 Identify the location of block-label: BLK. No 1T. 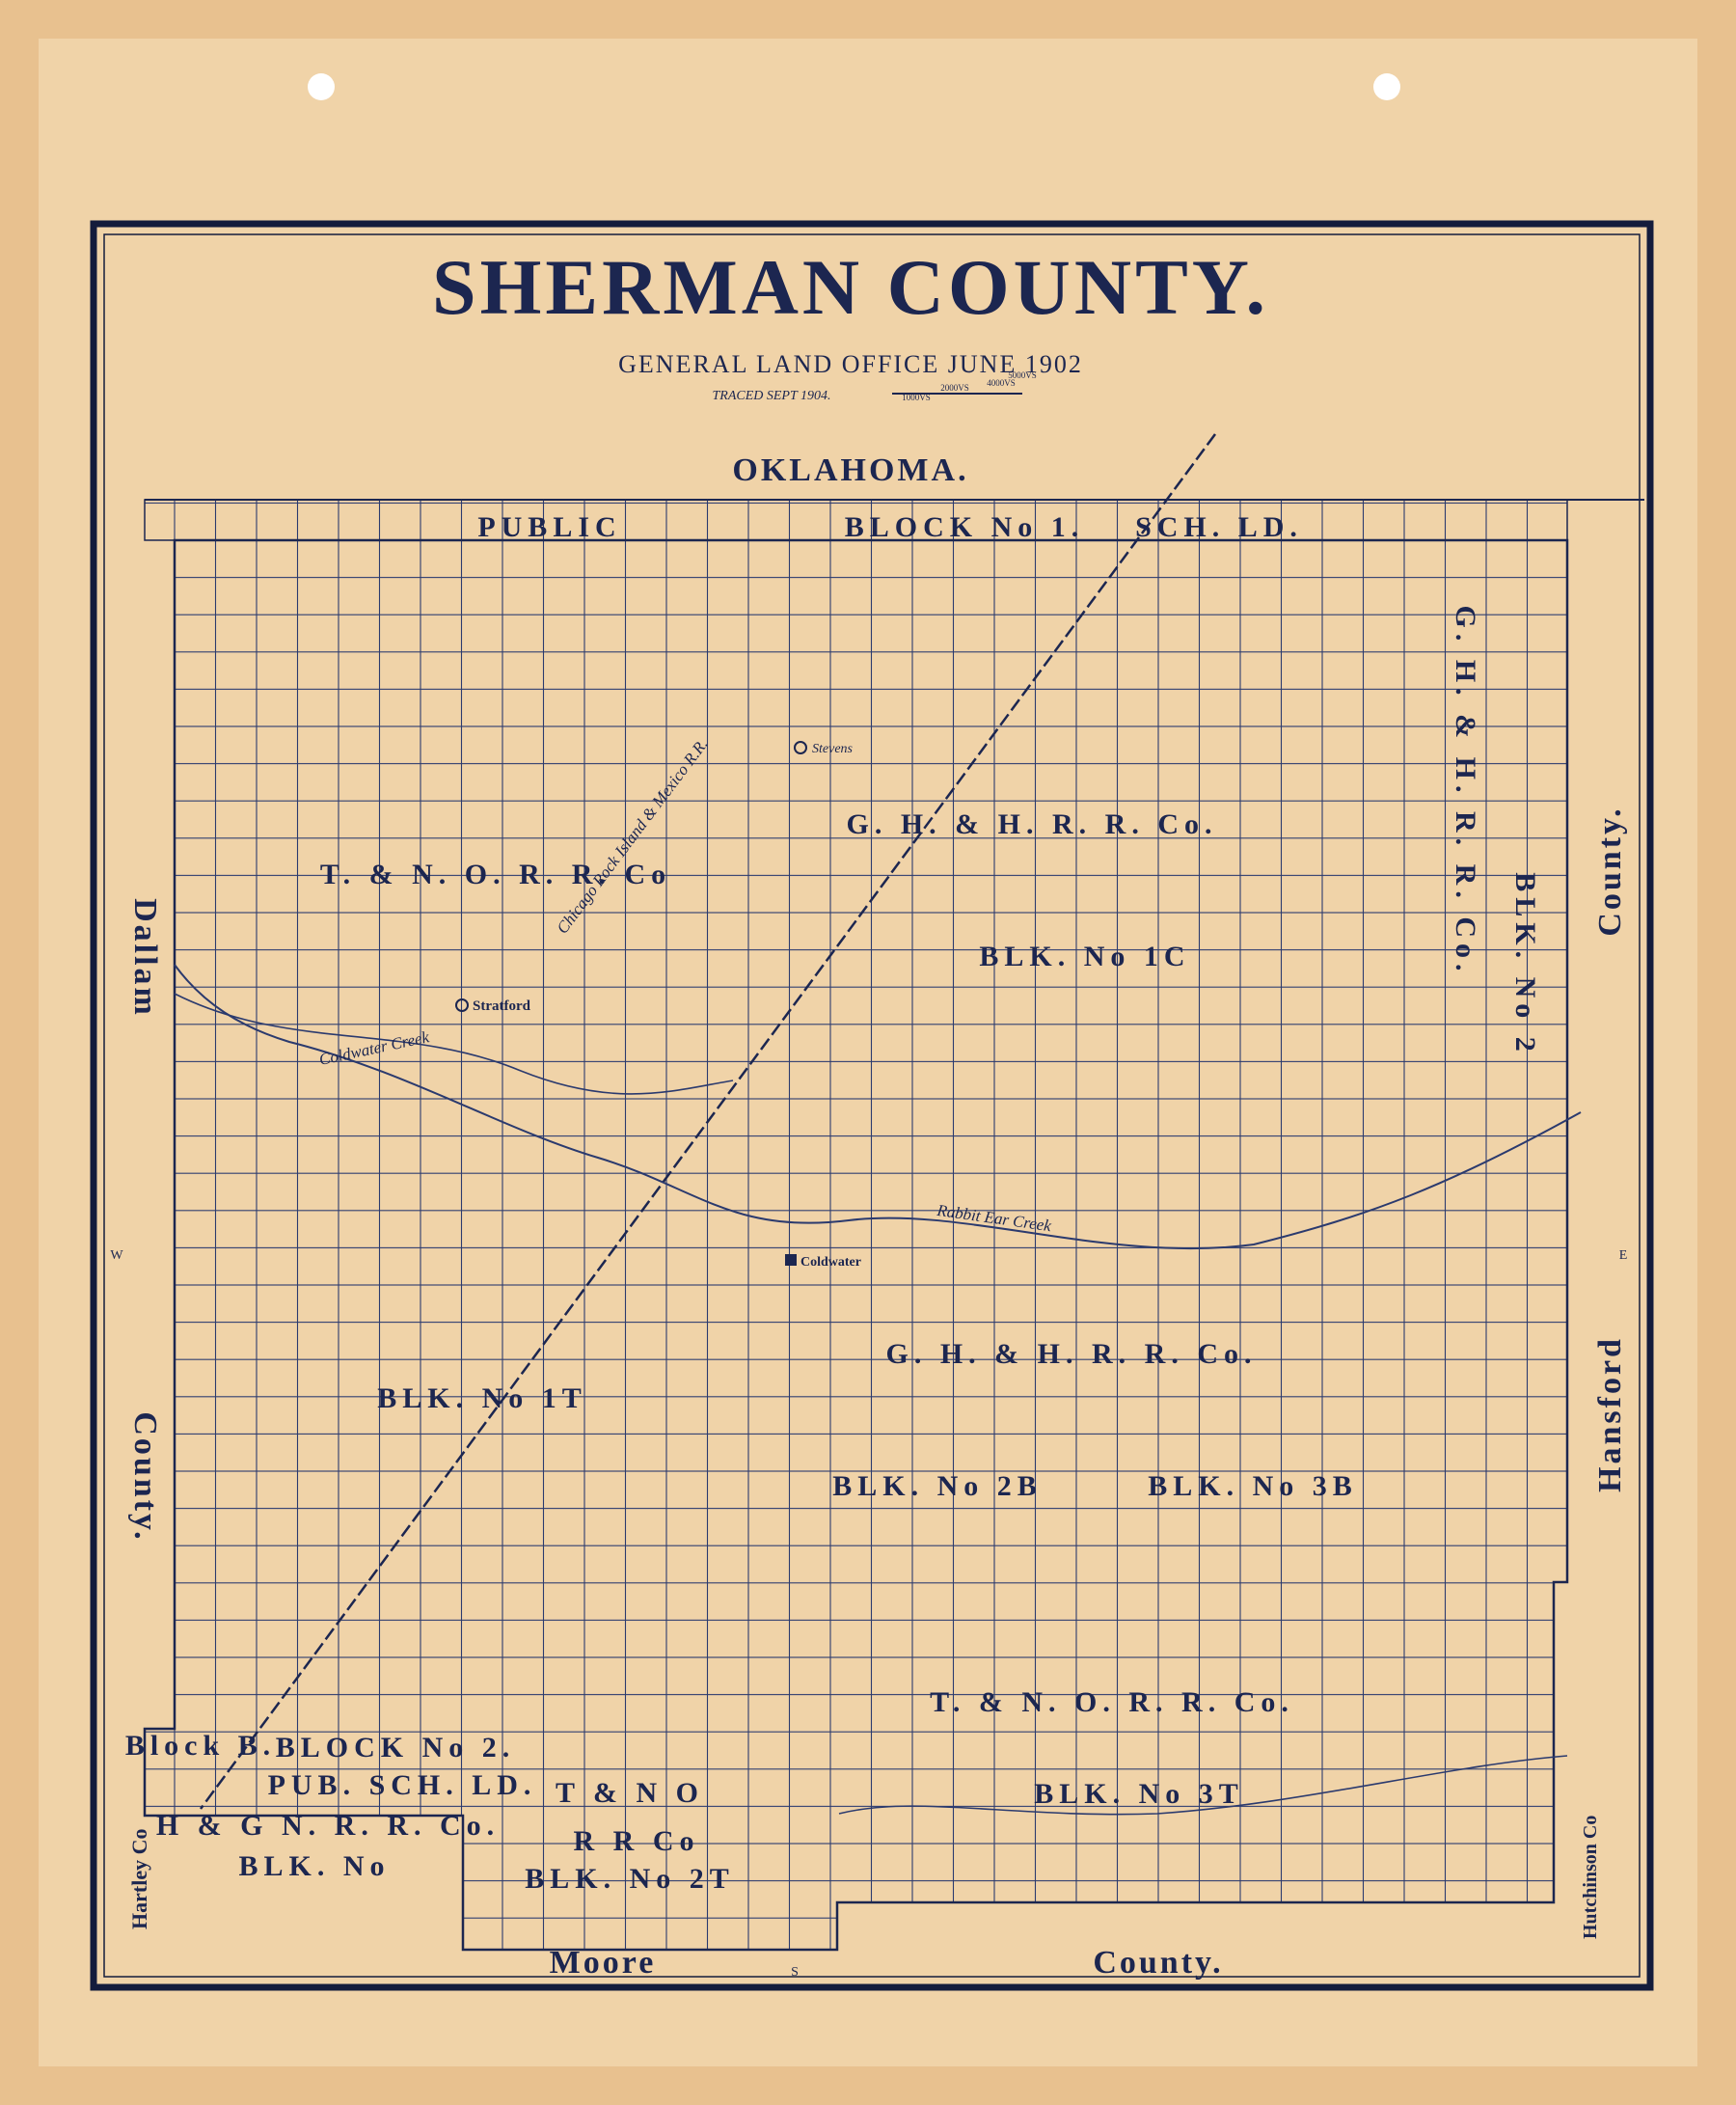
(482, 1398).